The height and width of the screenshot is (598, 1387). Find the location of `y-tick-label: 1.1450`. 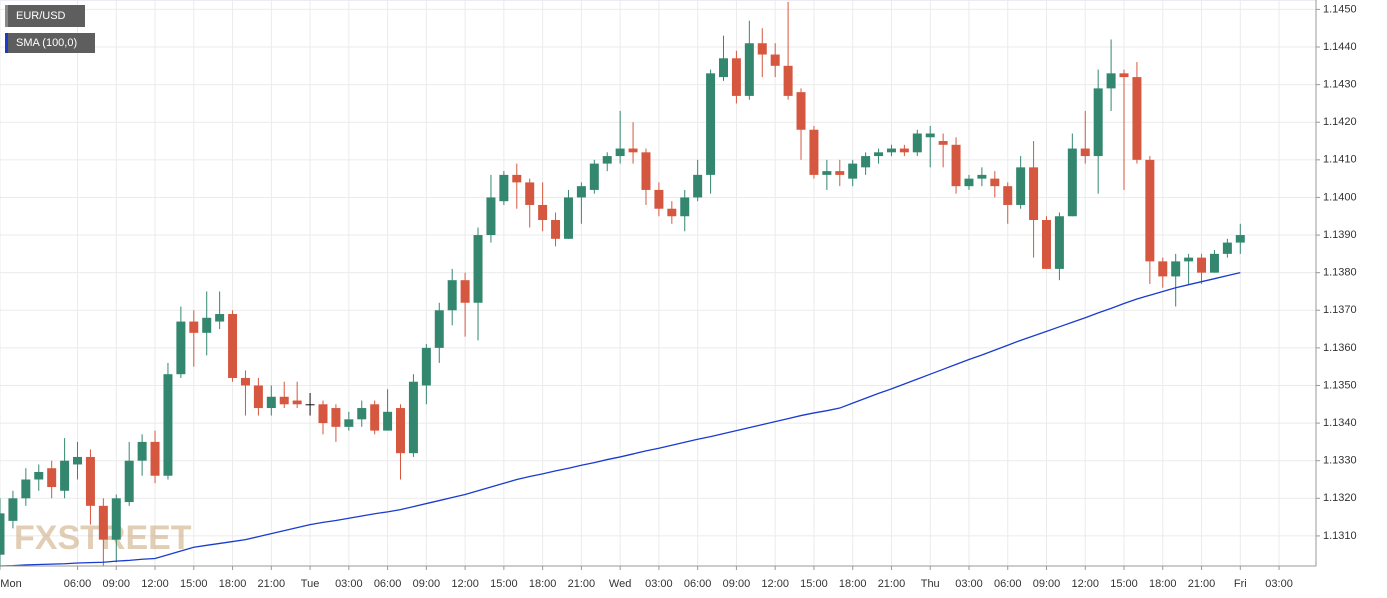

y-tick-label: 1.1450 is located at coordinates (1340, 9).